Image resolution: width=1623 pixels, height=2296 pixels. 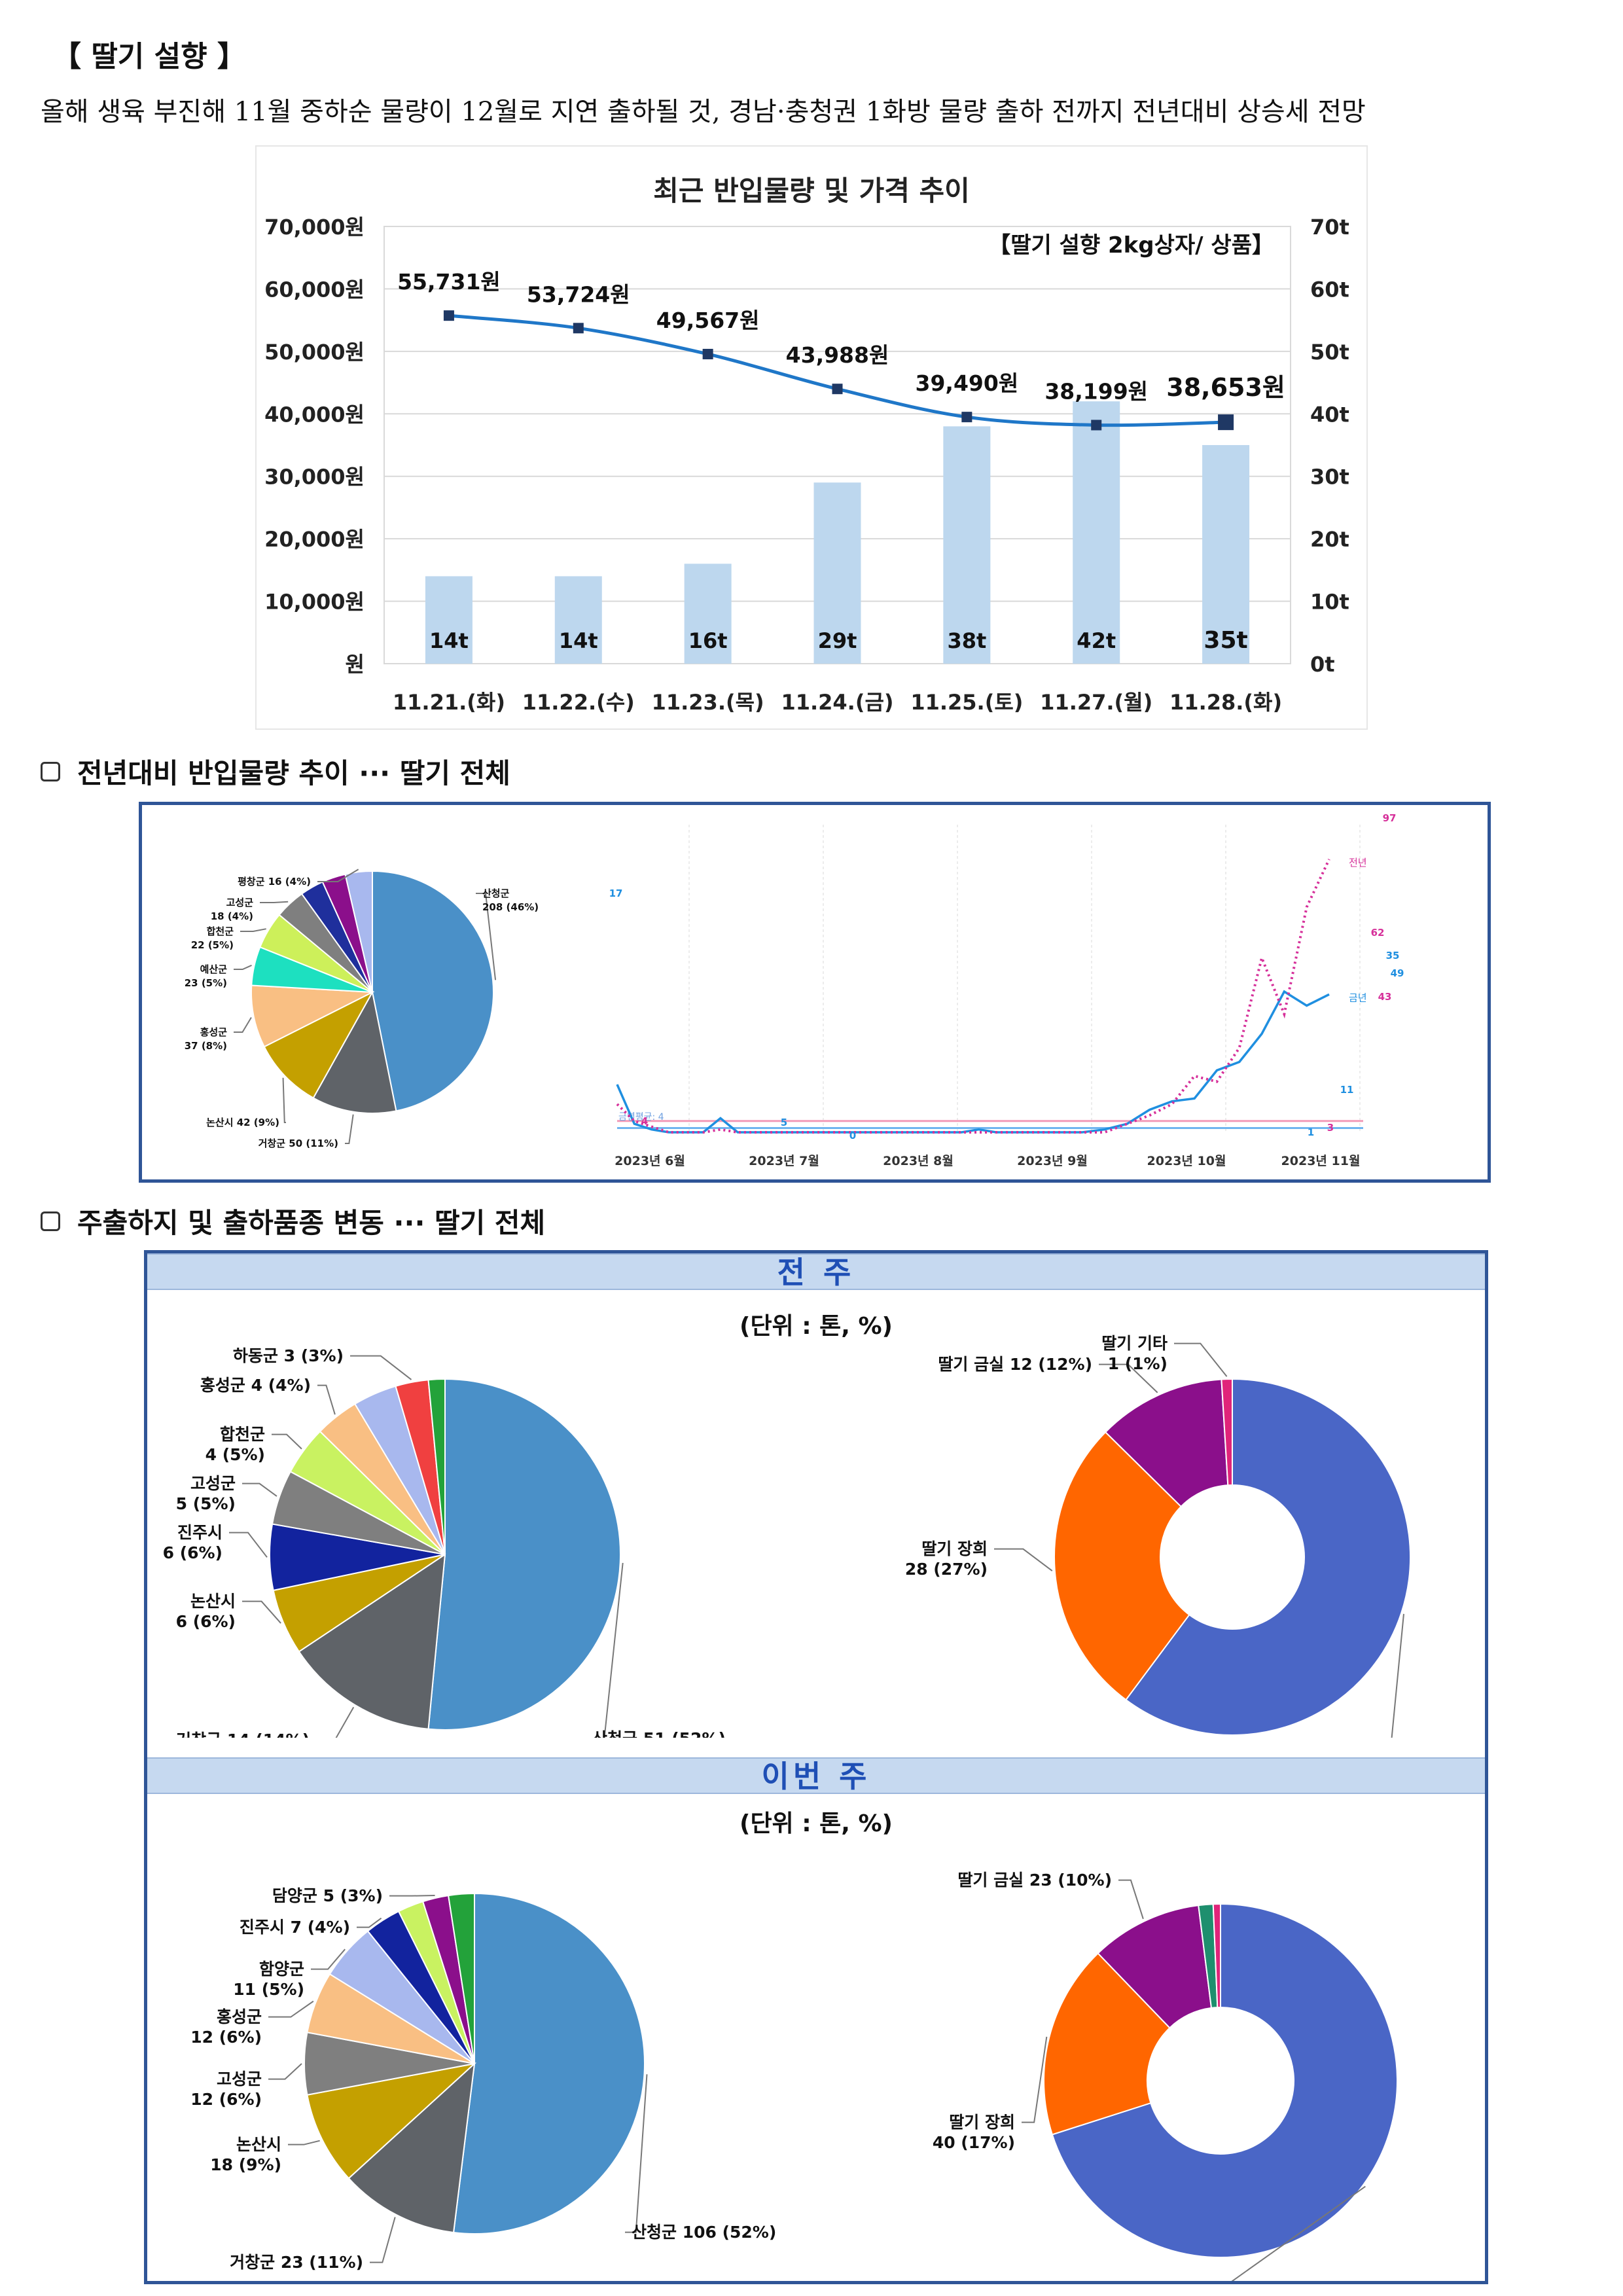 I want to click on section-origin-label: 주출하지 및 출하품종 변동 ··· 딸기 전체, so click(x=311, y=1223).